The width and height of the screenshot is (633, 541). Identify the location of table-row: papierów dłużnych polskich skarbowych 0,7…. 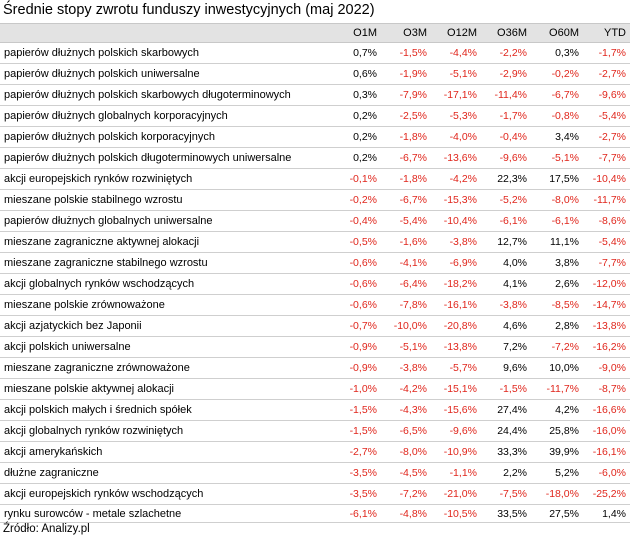
(315, 53).